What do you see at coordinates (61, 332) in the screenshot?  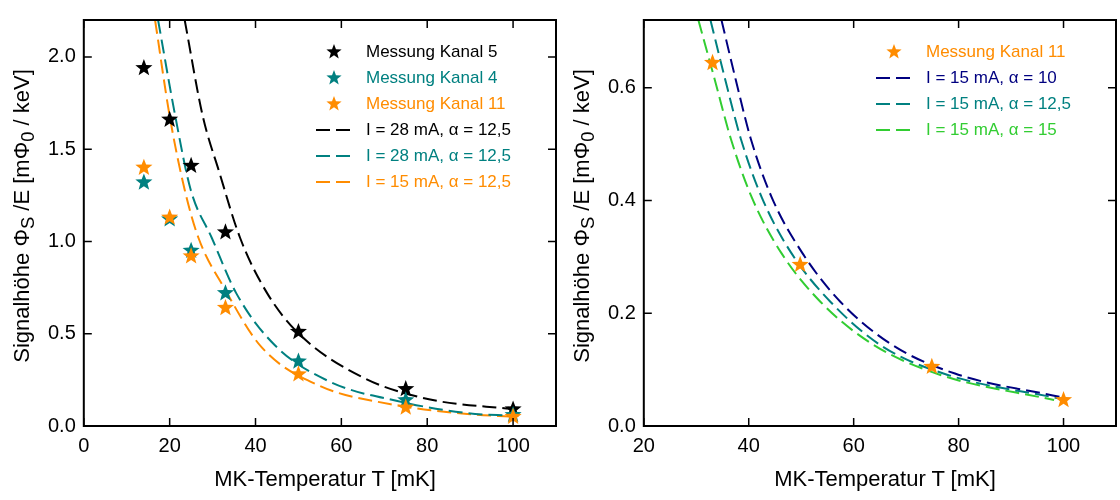 I see `y-tick-label: 0.5` at bounding box center [61, 332].